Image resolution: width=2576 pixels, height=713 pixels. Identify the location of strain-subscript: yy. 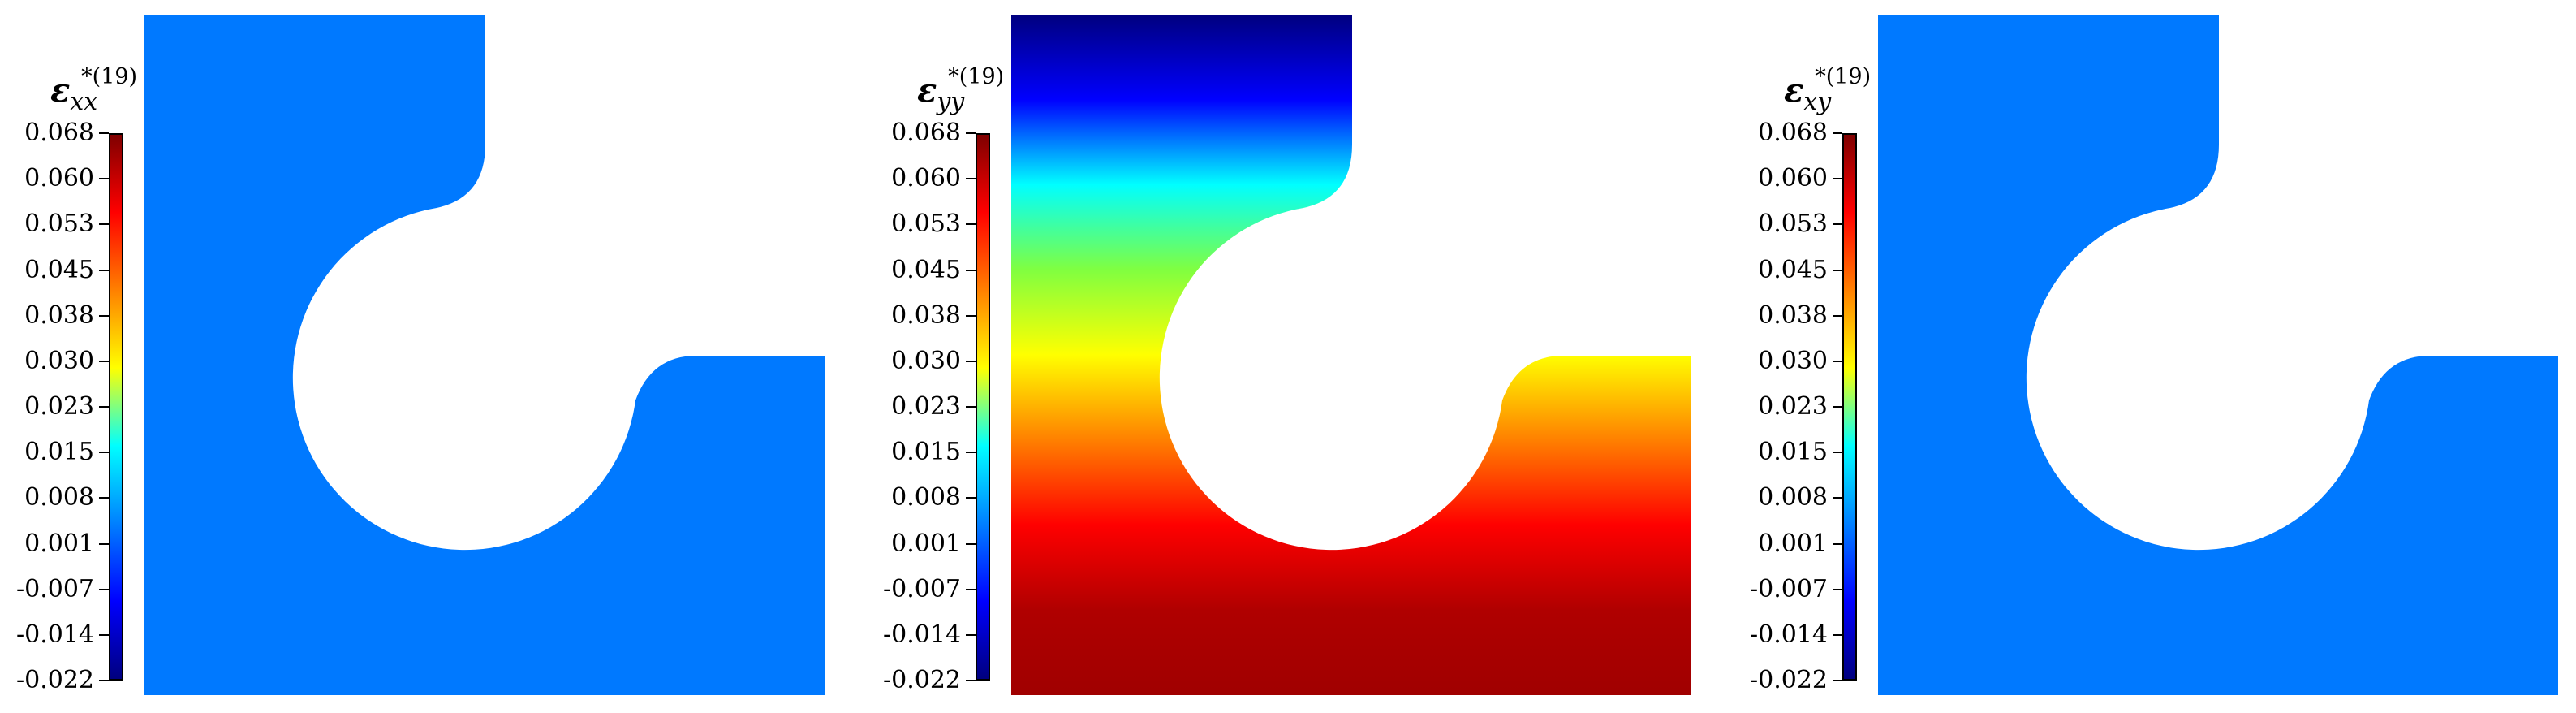
(951, 102).